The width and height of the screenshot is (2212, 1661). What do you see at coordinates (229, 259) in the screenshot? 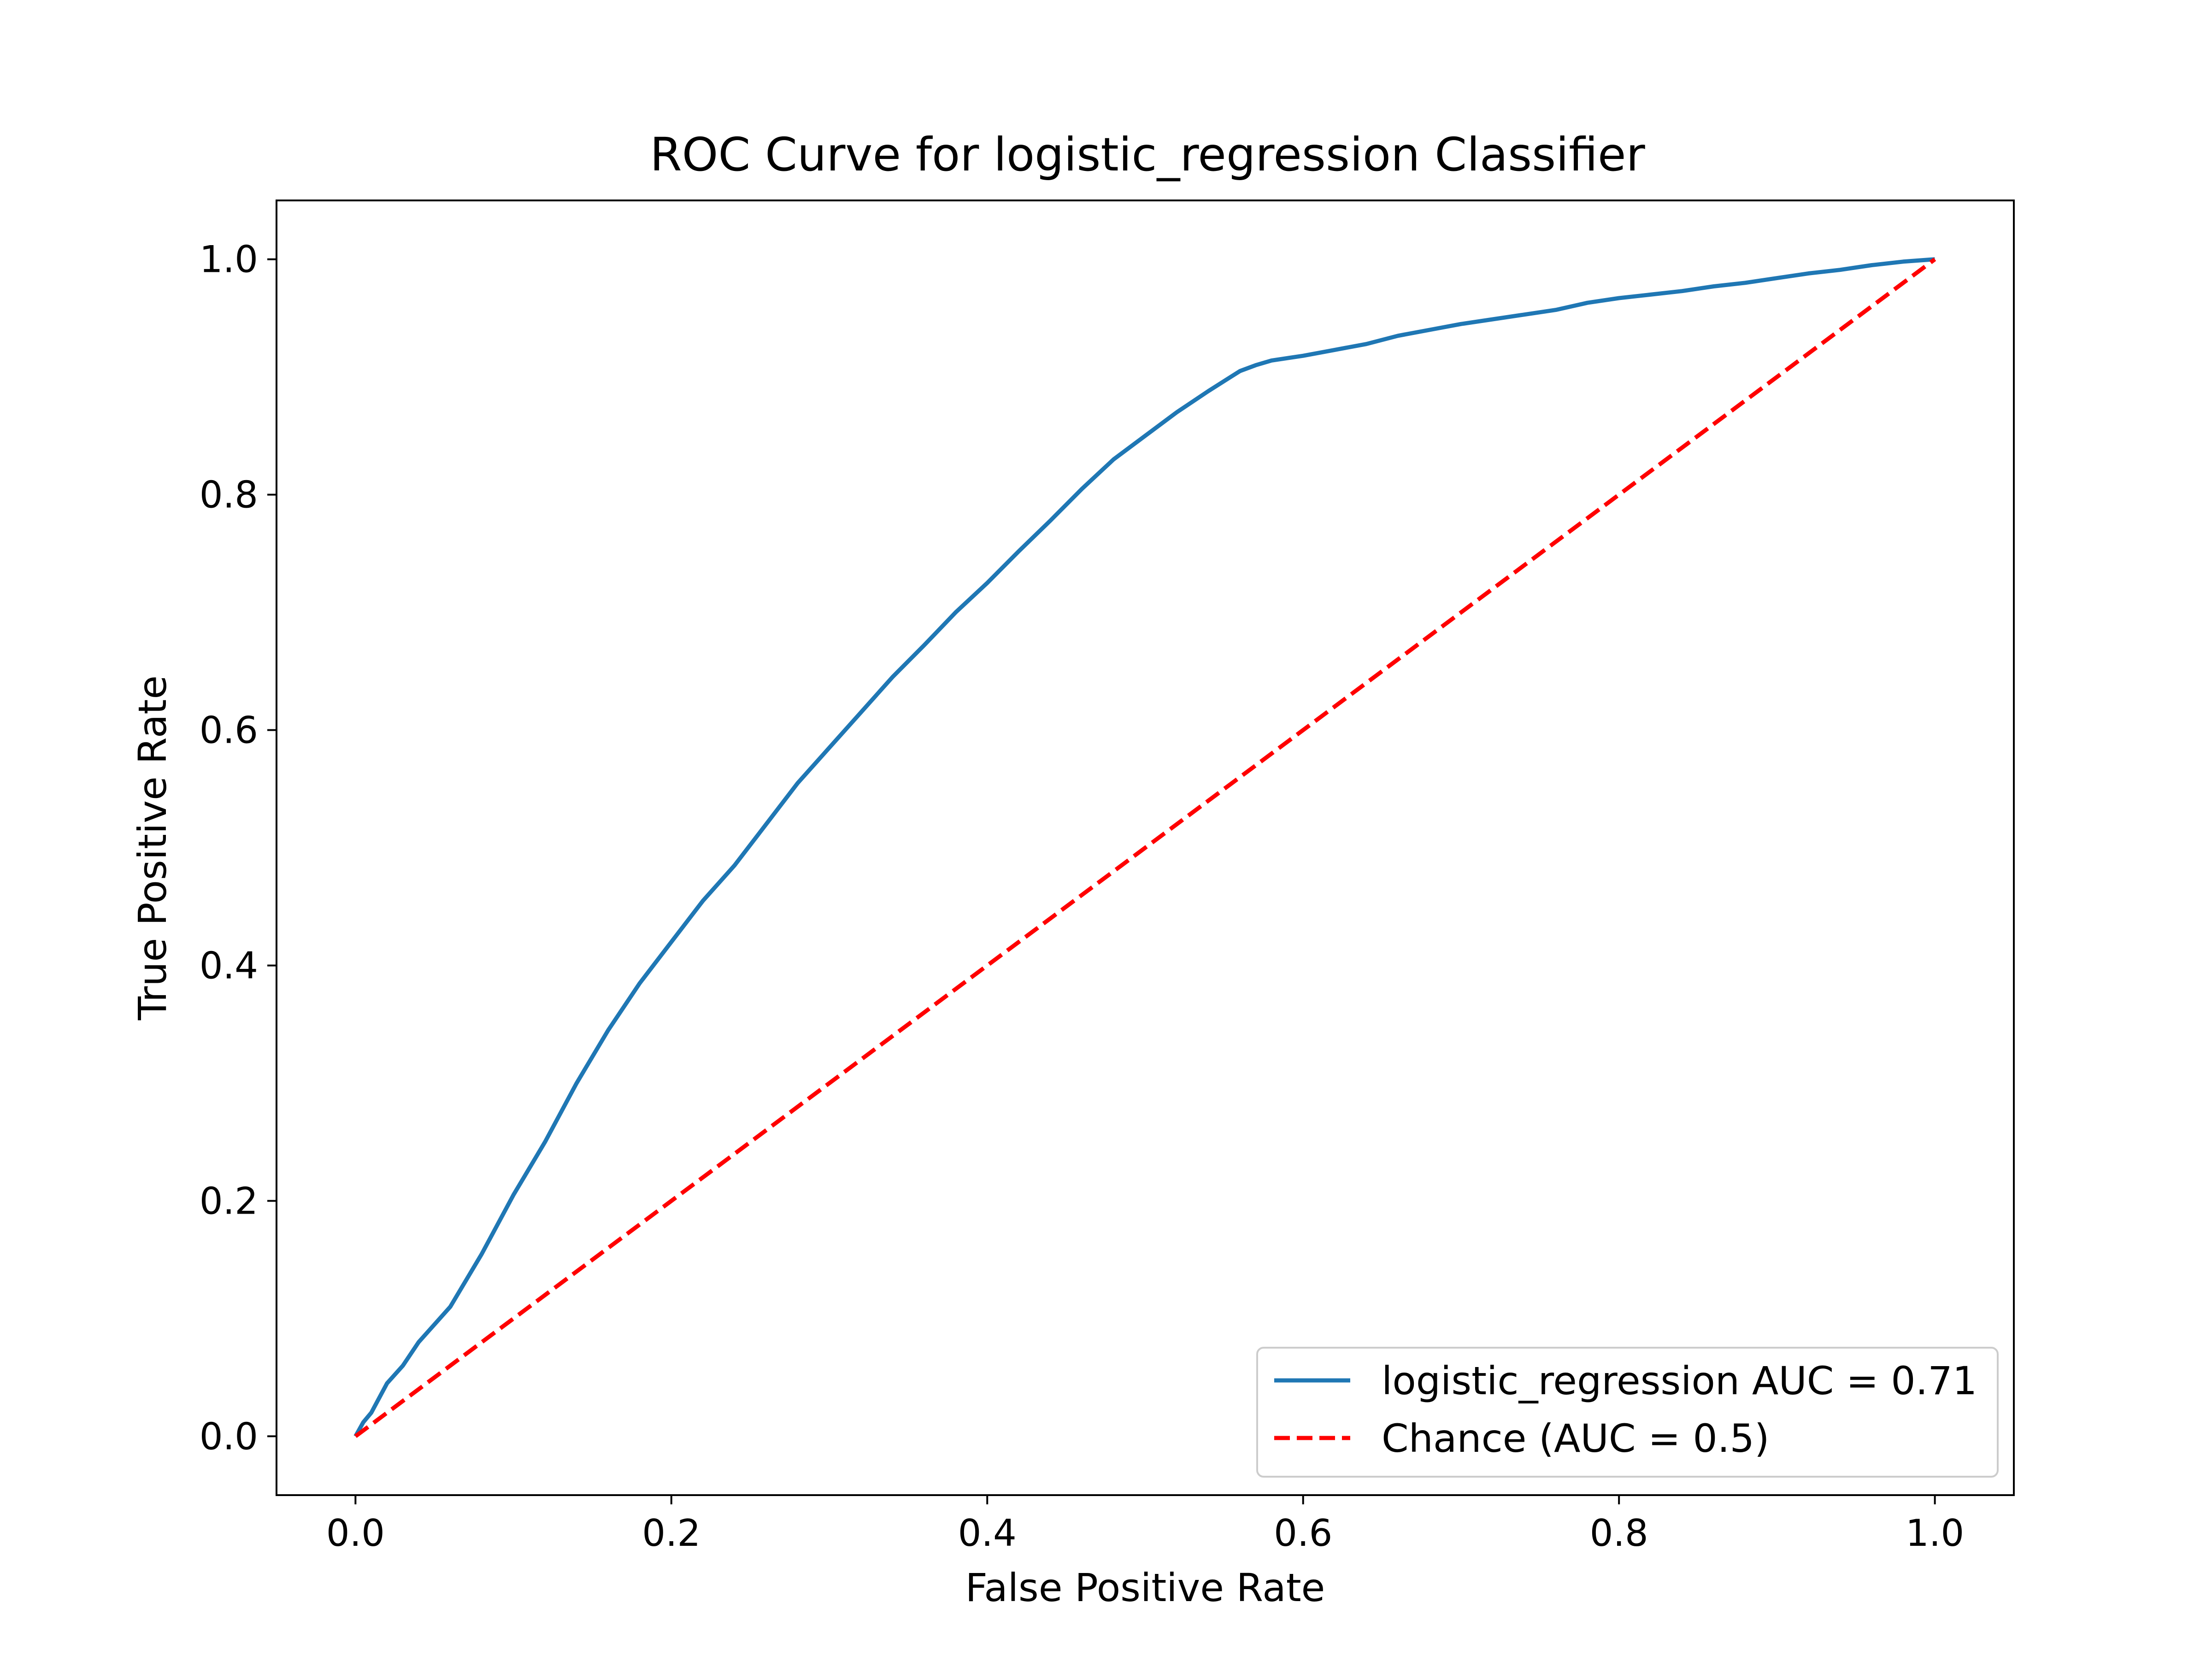
I see `y-tick-label: 1.0` at bounding box center [229, 259].